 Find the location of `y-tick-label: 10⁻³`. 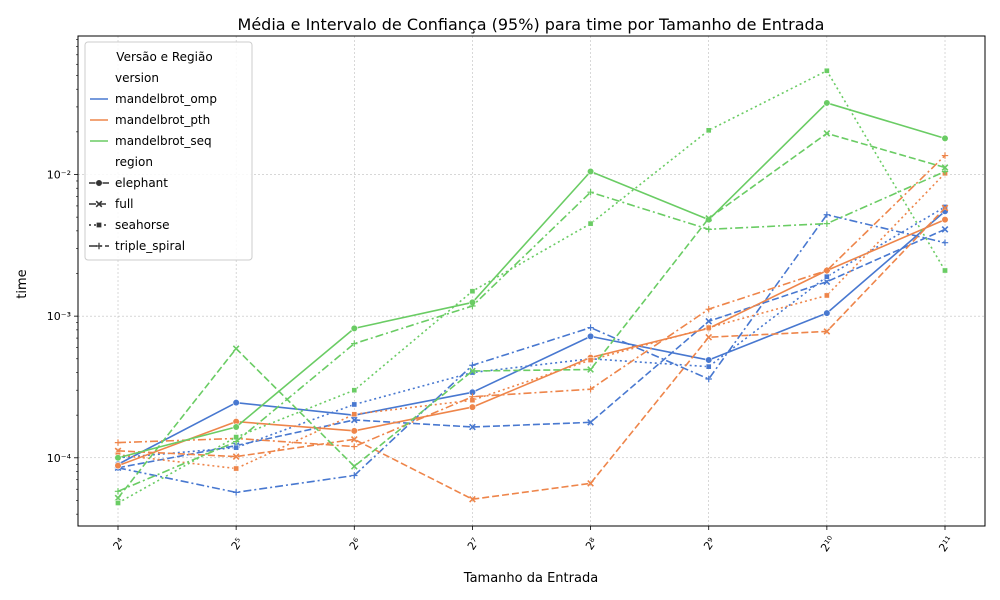

y-tick-label: 10⁻³ is located at coordinates (59, 316).